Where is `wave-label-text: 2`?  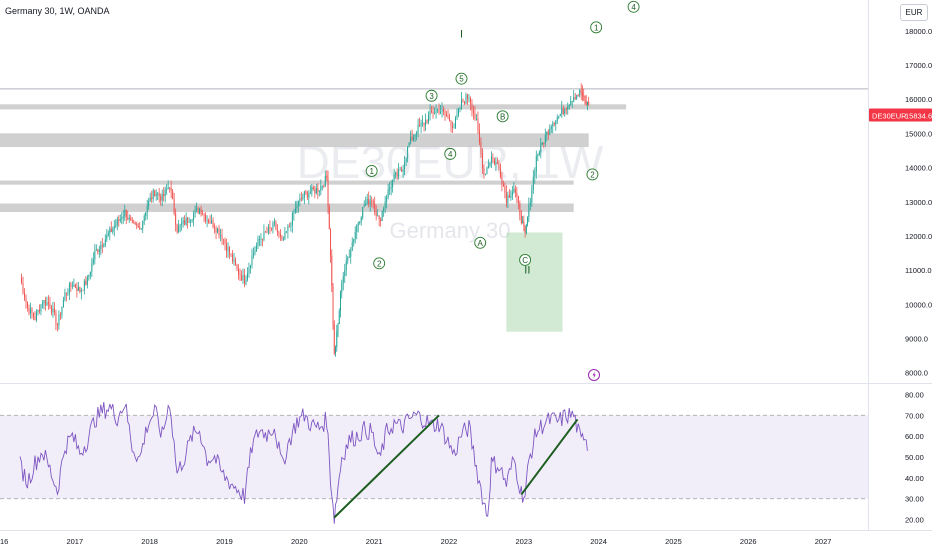 wave-label-text: 2 is located at coordinates (379, 263).